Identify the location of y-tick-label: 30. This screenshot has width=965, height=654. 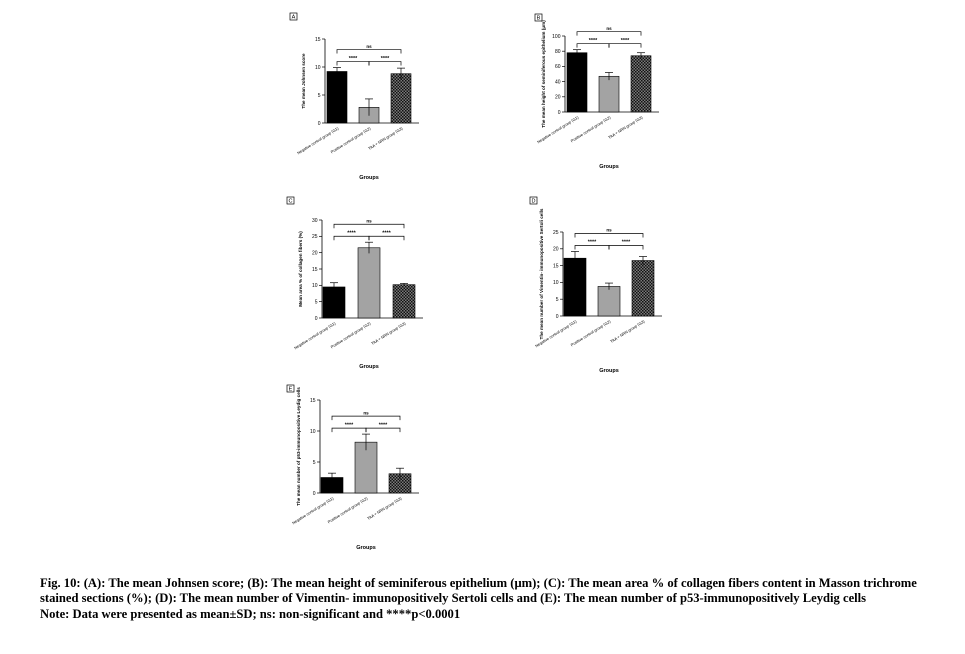
(315, 221).